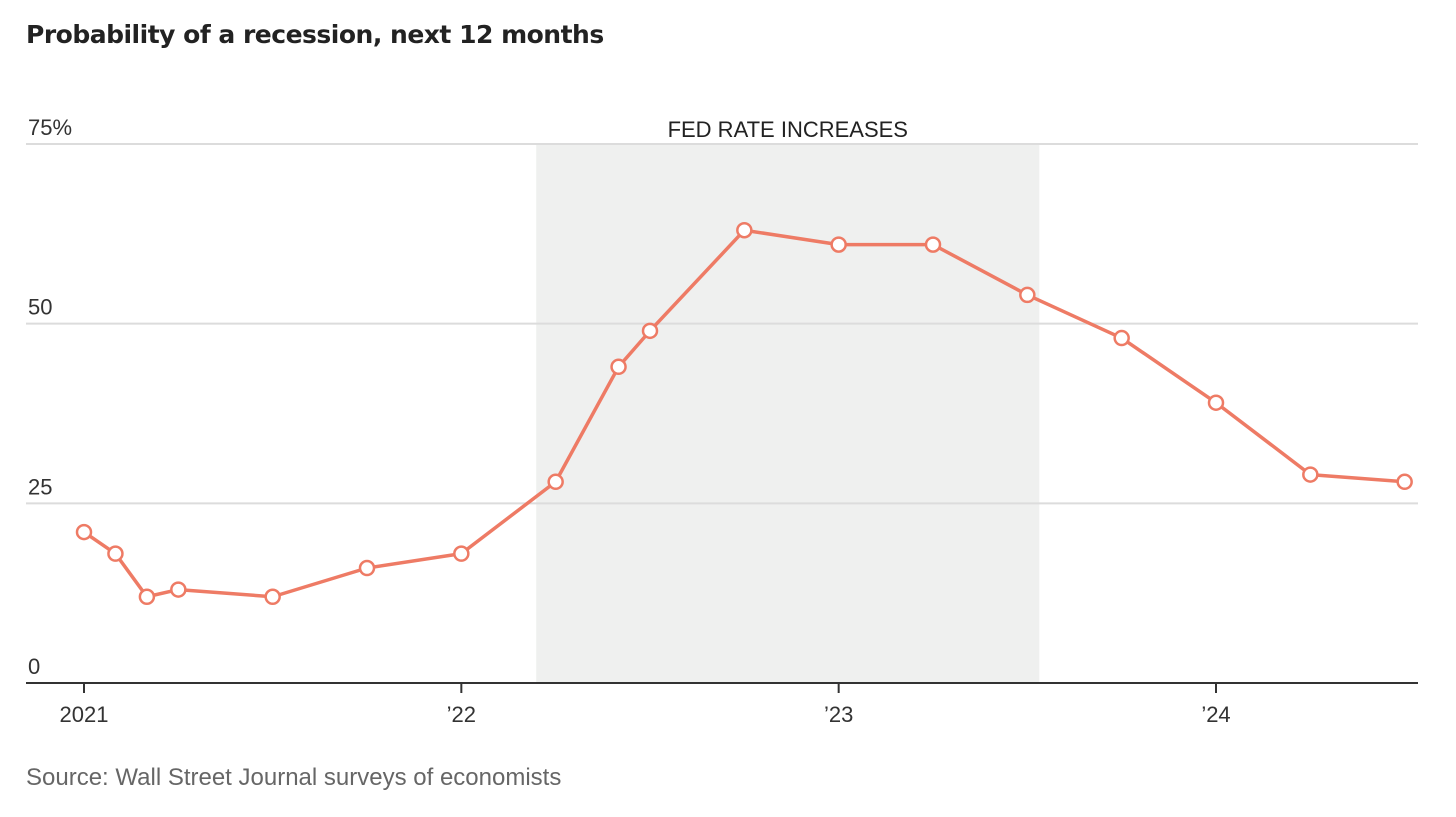 This screenshot has width=1456, height=817. I want to click on region-label: FED RATE INCREASES, so click(788, 129).